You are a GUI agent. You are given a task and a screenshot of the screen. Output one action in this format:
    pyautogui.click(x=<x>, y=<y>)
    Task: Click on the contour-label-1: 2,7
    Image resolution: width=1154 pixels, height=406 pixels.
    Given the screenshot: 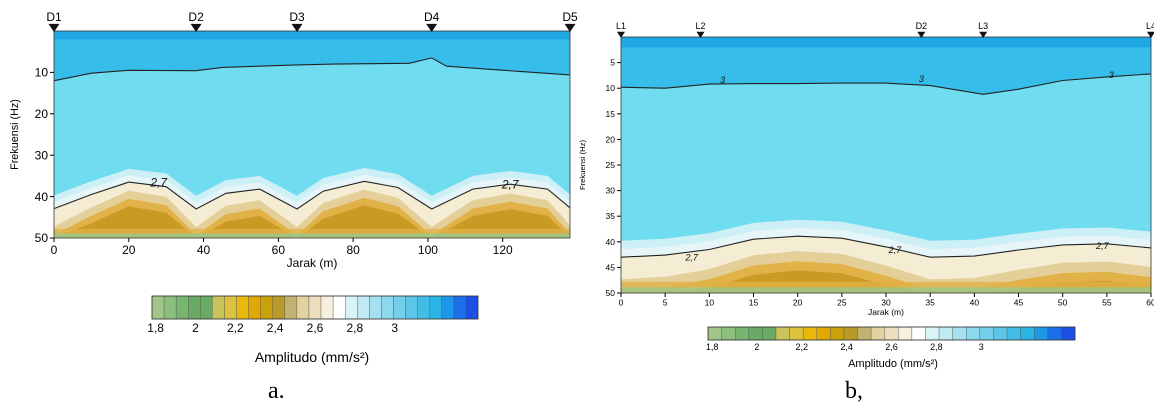 What is the action you would take?
    pyautogui.click(x=510, y=184)
    